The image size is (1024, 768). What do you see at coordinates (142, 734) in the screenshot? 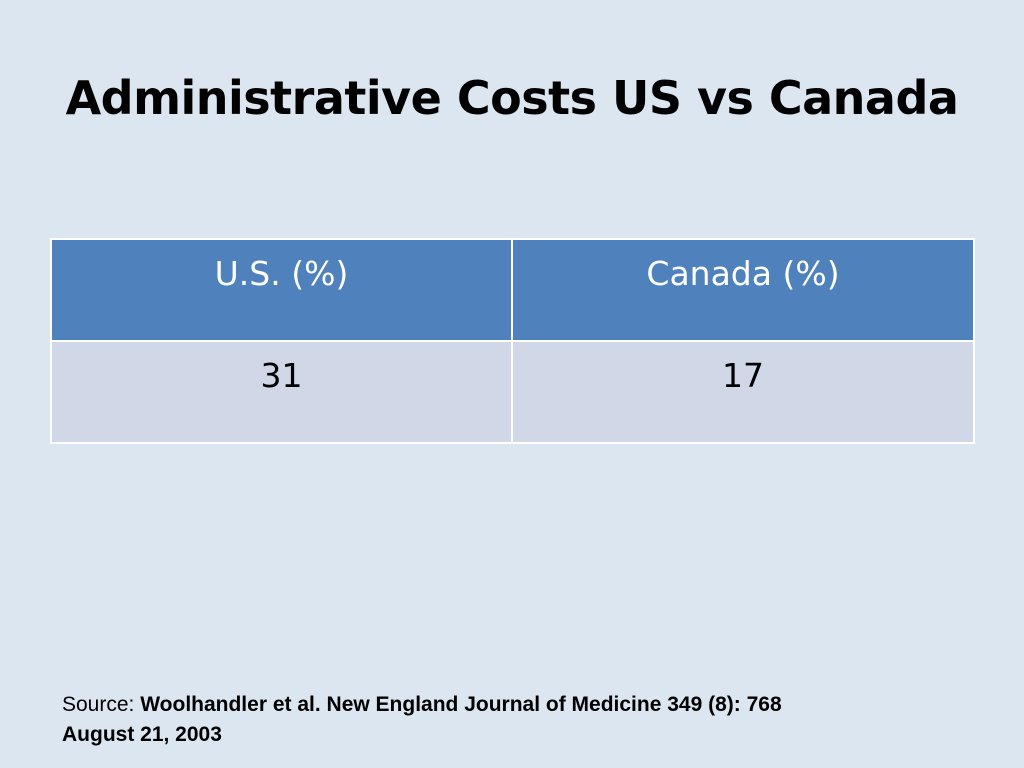
I see `citation-line2: August 21, 2003` at bounding box center [142, 734].